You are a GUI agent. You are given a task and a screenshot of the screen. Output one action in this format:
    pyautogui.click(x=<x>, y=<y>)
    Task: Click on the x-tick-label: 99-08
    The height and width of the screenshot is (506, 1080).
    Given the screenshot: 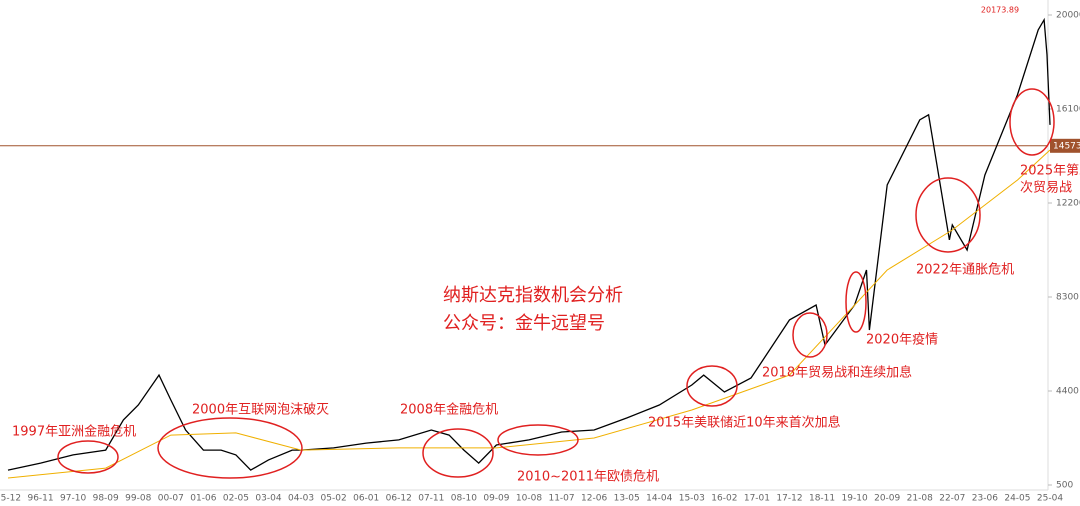 What is the action you would take?
    pyautogui.click(x=138, y=499)
    